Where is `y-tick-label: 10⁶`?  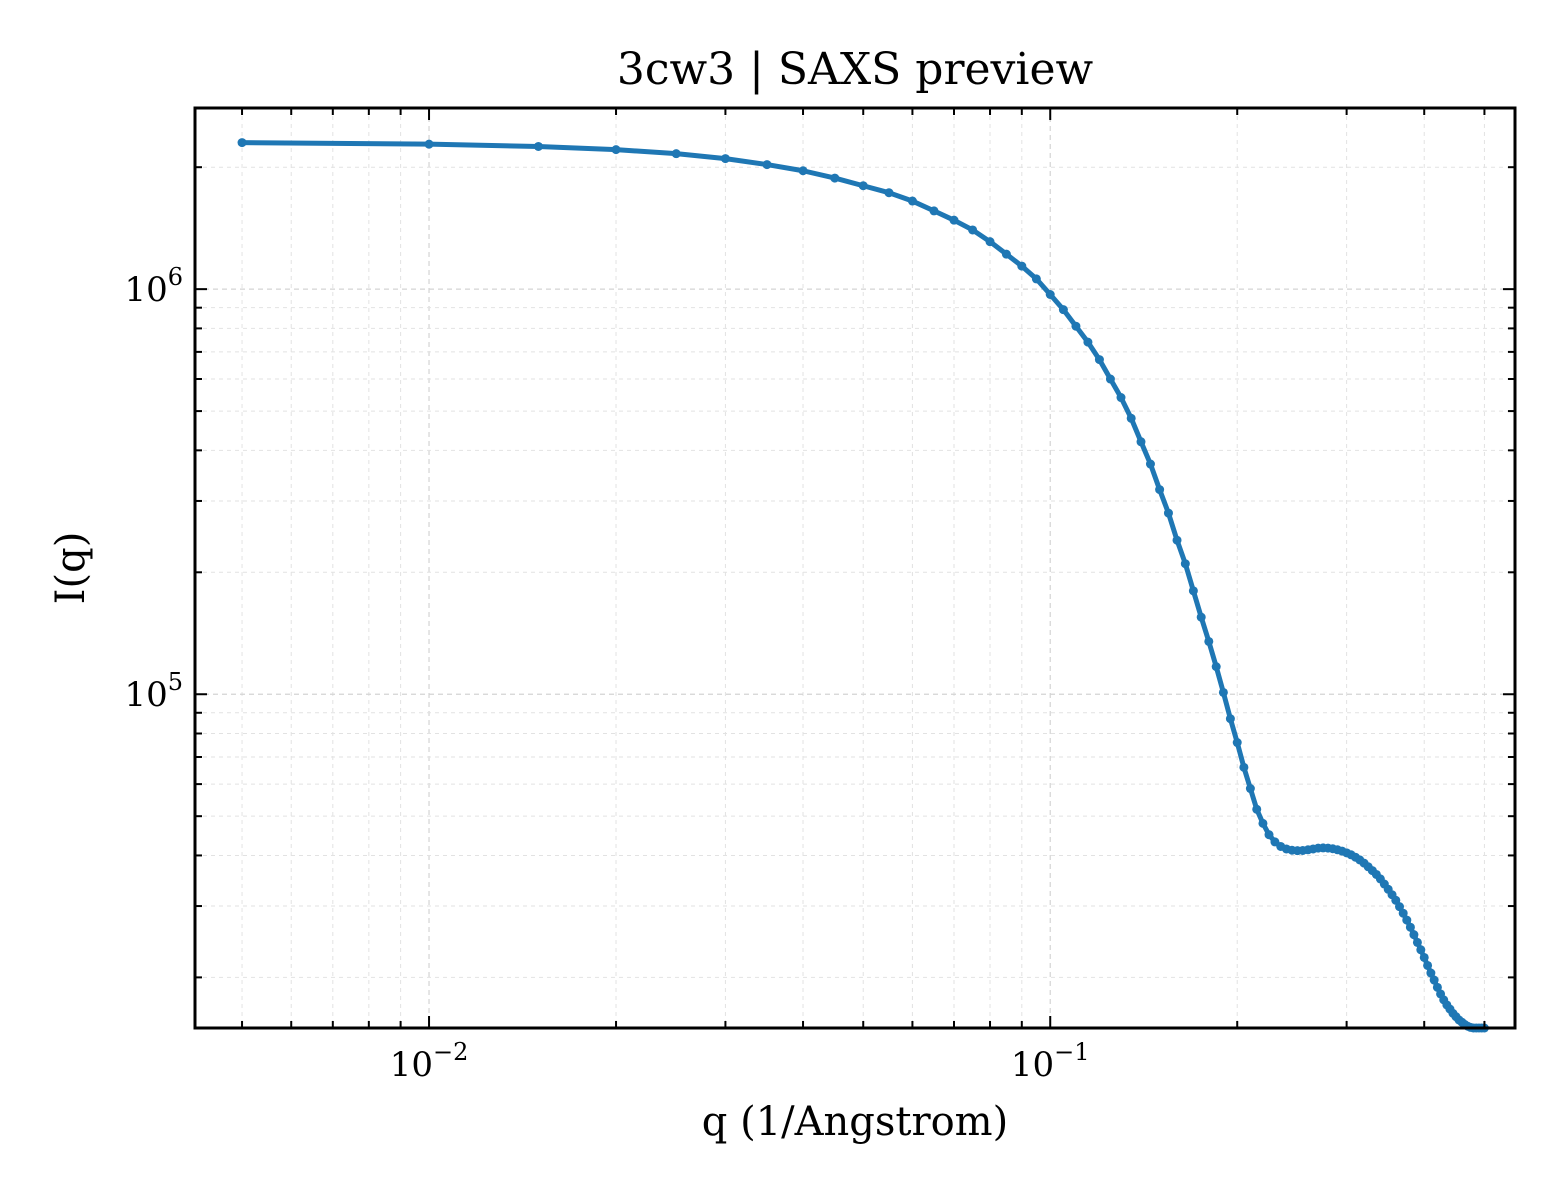
y-tick-label: 10⁶ is located at coordinates (153, 286).